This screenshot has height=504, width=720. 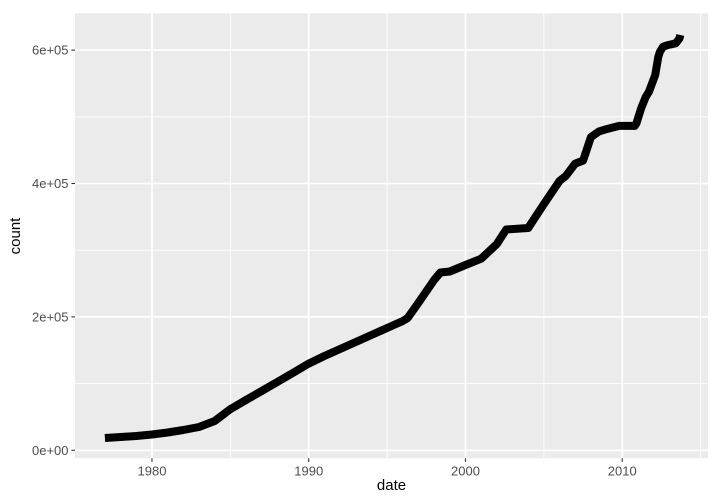 I want to click on x-tick-label: 2000, so click(x=465, y=470).